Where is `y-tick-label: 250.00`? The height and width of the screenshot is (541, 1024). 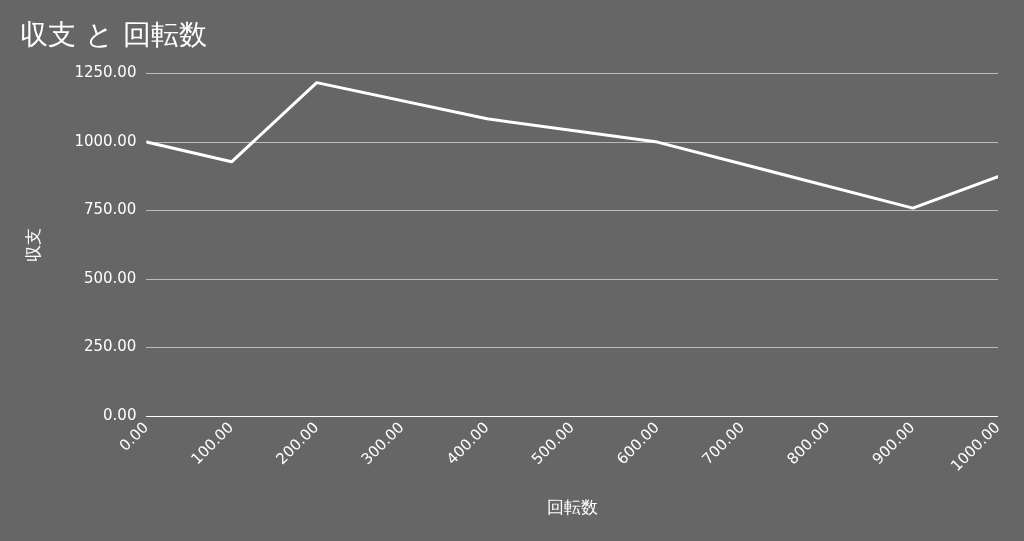 y-tick-label: 250.00 is located at coordinates (110, 346).